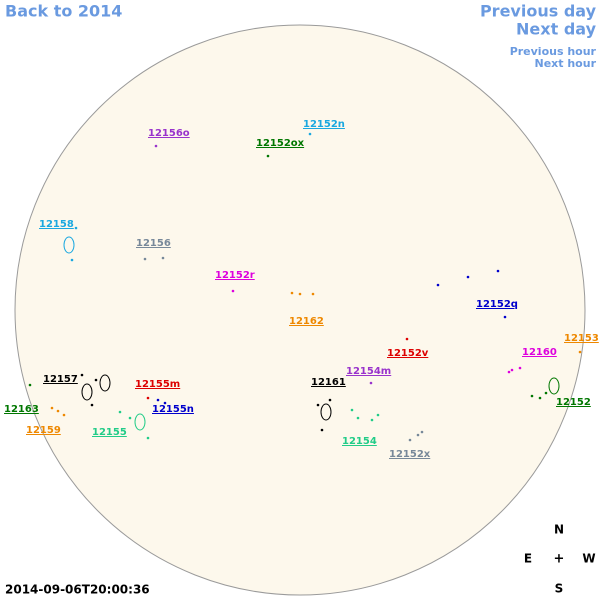 The width and height of the screenshot is (600, 600). What do you see at coordinates (153, 243) in the screenshot?
I see `region-label: 12156` at bounding box center [153, 243].